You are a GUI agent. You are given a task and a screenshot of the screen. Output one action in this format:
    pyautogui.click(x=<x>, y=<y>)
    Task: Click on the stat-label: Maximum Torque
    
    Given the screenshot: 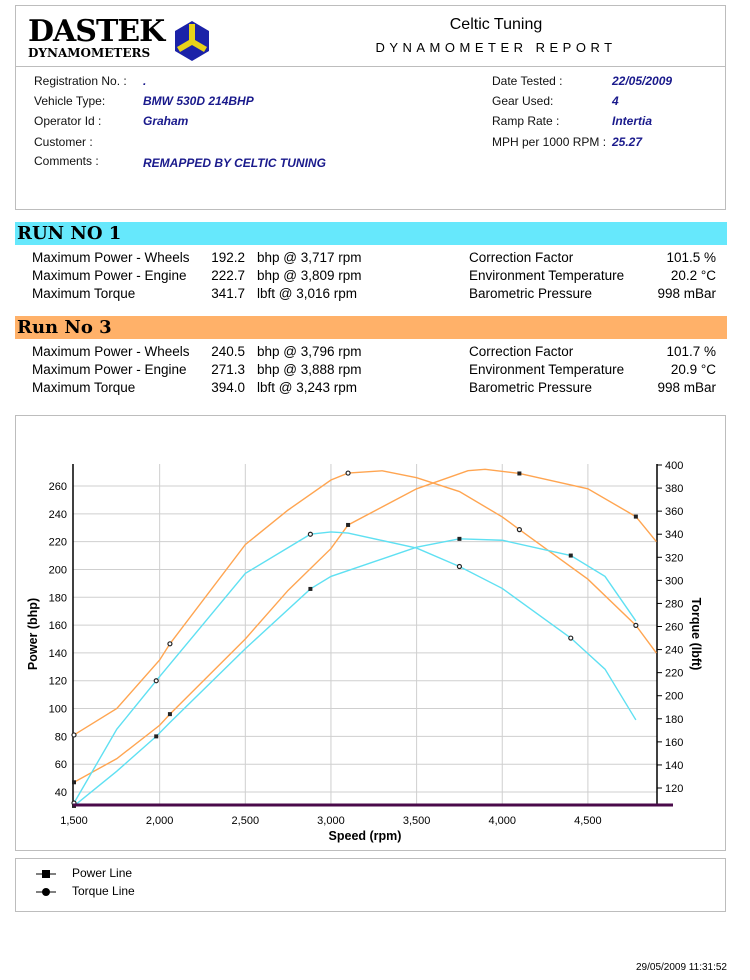 What is the action you would take?
    pyautogui.click(x=84, y=387)
    